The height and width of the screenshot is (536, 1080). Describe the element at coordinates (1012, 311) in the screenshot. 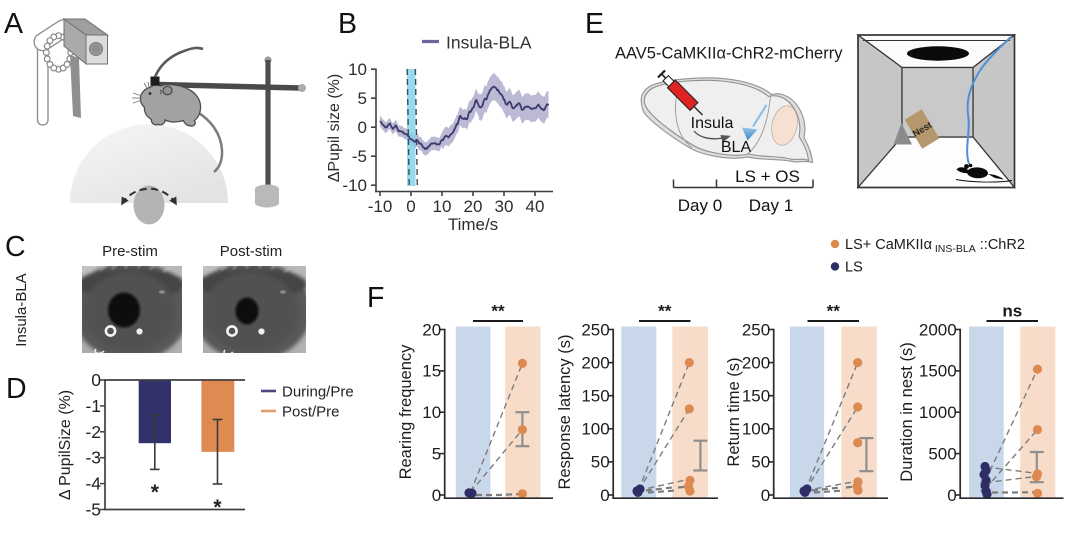

I see `svg-text: ns` at that location.